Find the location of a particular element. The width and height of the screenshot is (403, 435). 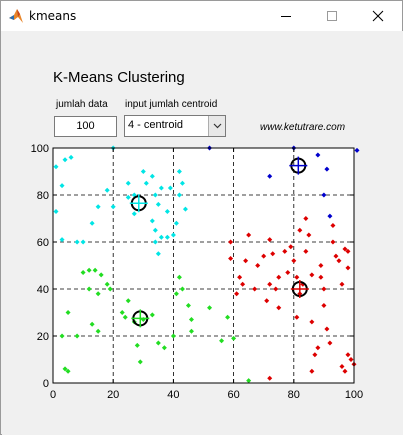

centroid-select: 4 - centroid is located at coordinates (175, 126).